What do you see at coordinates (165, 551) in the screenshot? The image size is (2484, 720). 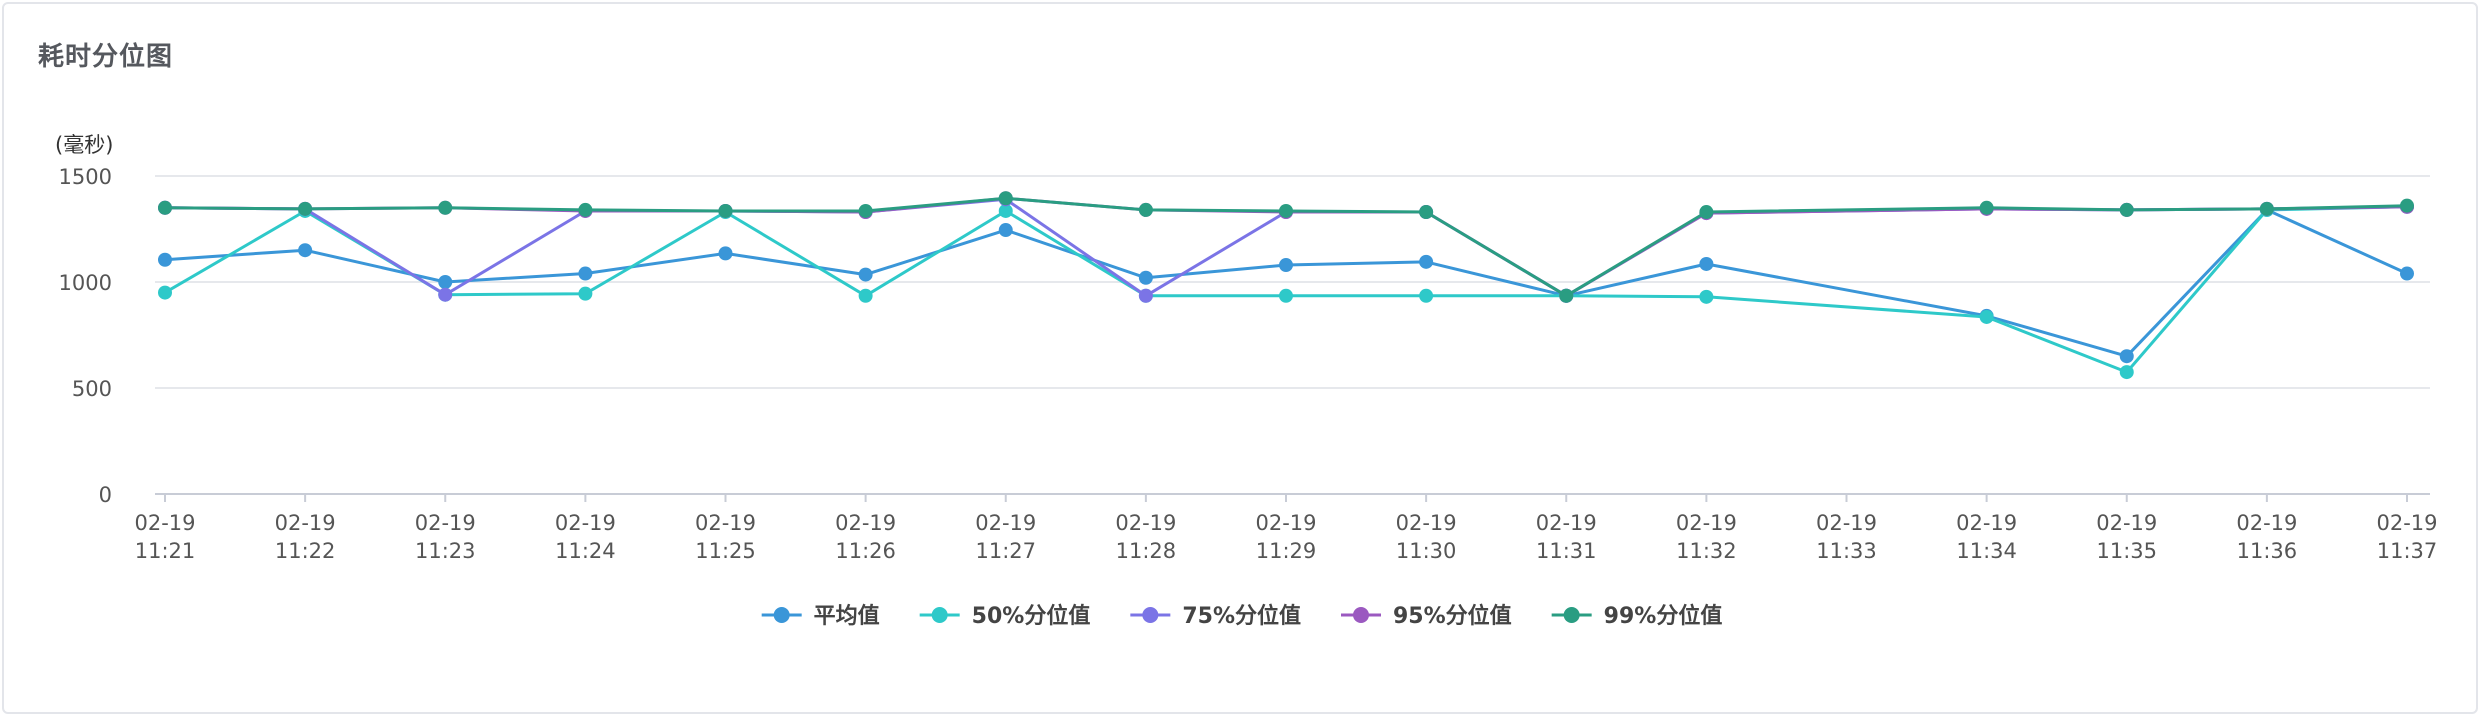 I see `x-tick-time: 11:21` at bounding box center [165, 551].